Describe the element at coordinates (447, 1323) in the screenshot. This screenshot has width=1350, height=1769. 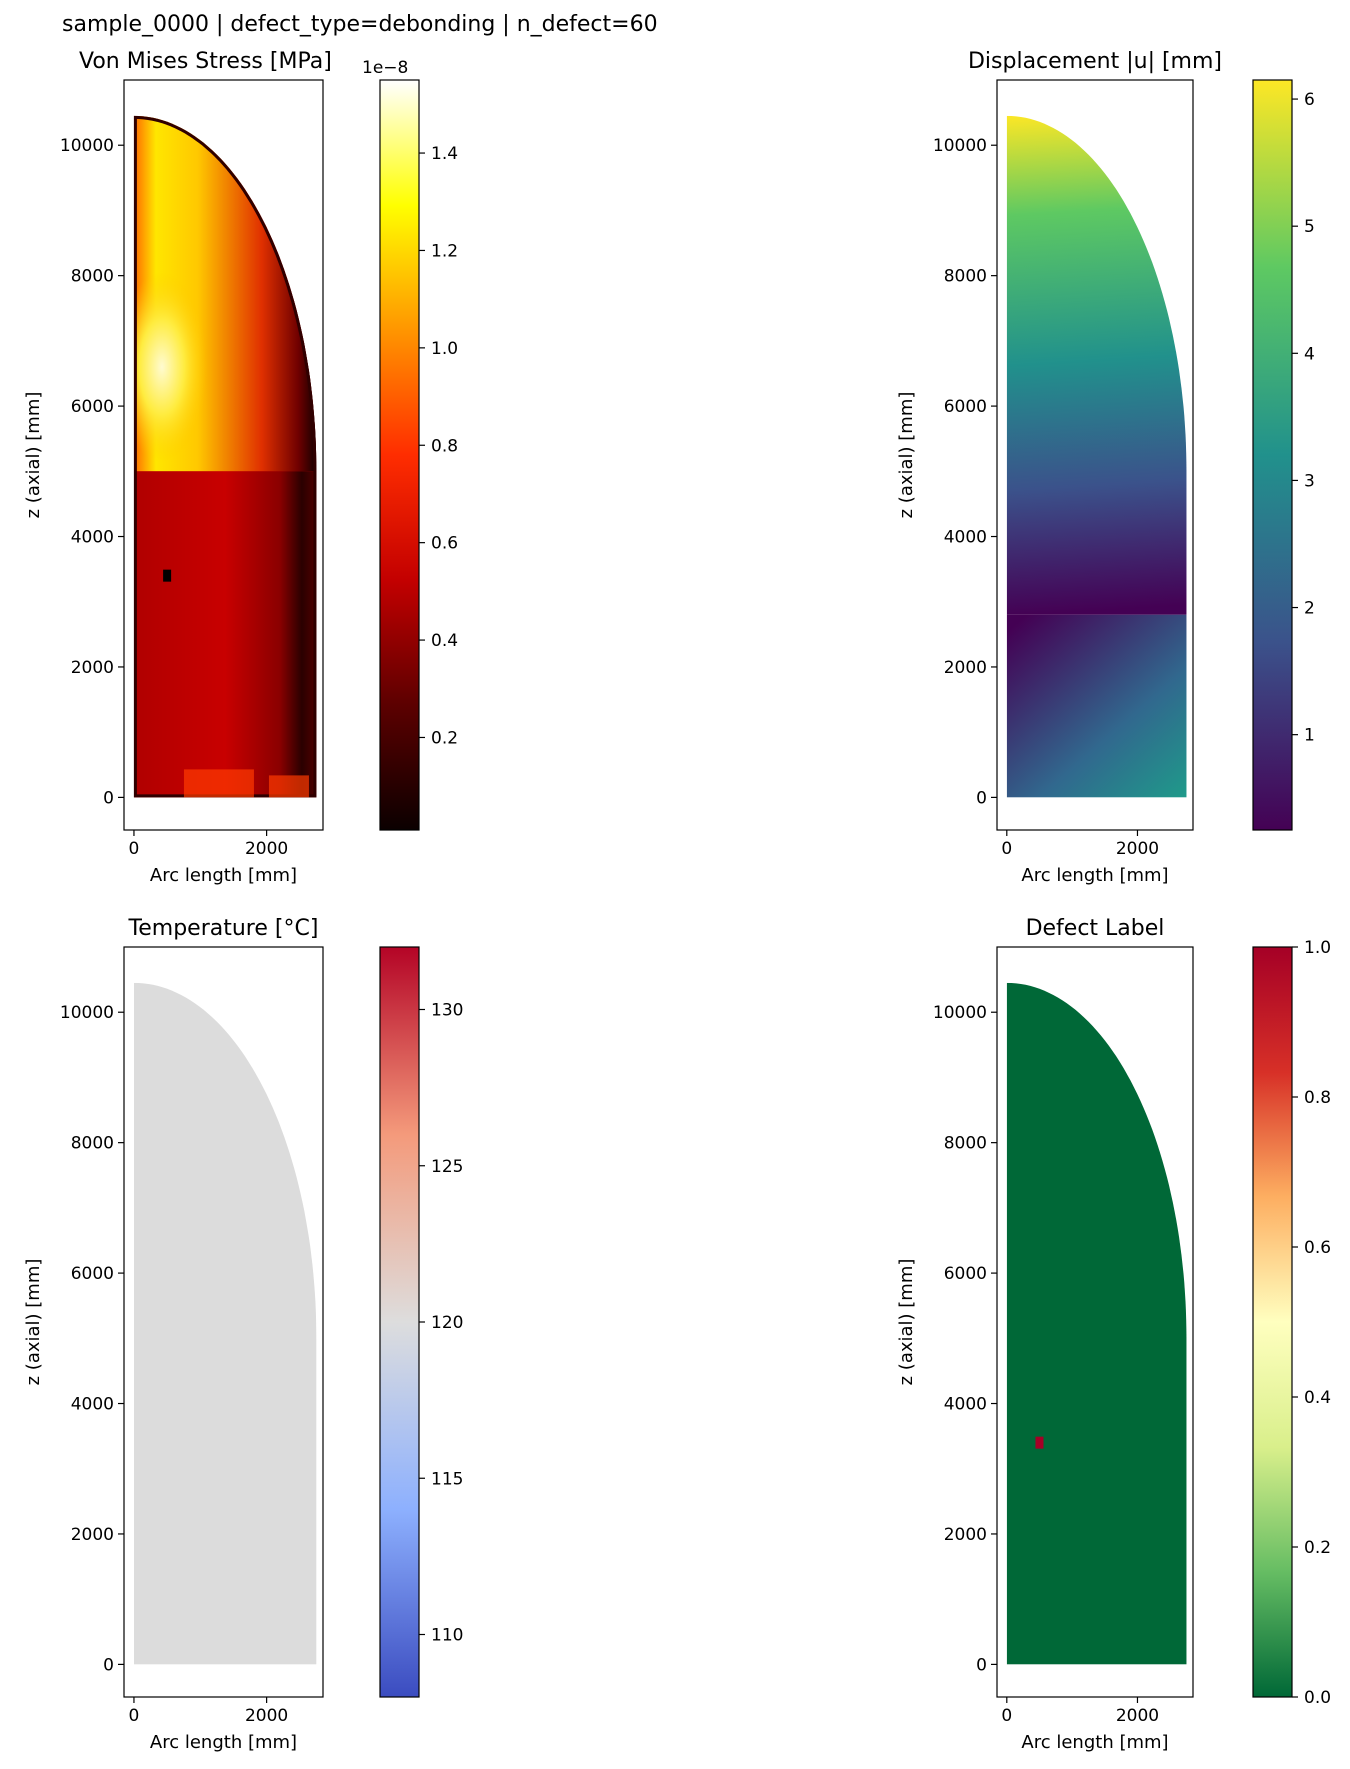
I see `colorbar-tick-label: 120` at that location.